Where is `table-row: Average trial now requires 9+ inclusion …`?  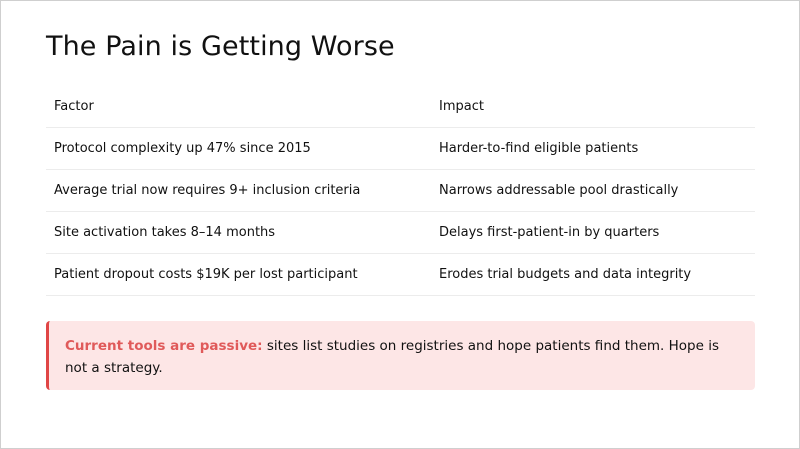 table-row: Average trial now requires 9+ inclusion … is located at coordinates (400, 191).